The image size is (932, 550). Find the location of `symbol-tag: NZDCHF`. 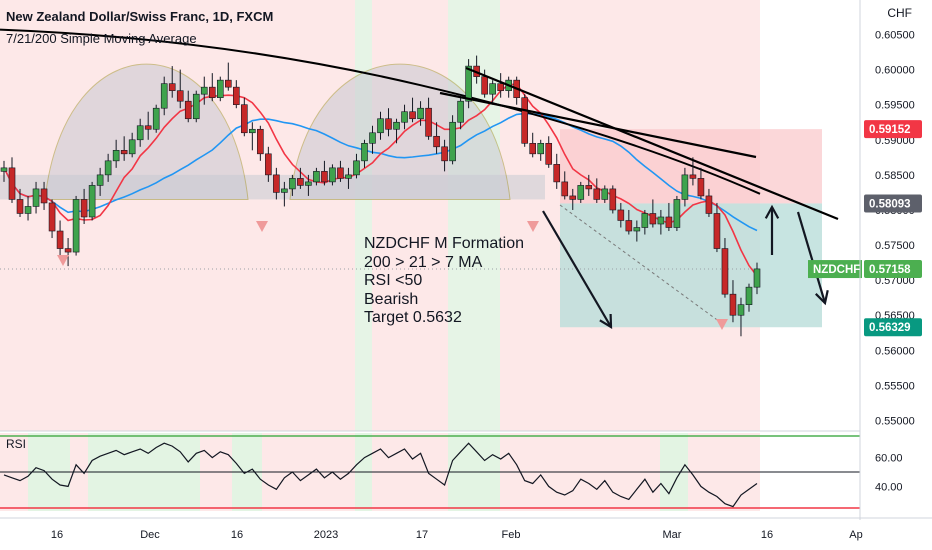

symbol-tag: NZDCHF is located at coordinates (836, 270).